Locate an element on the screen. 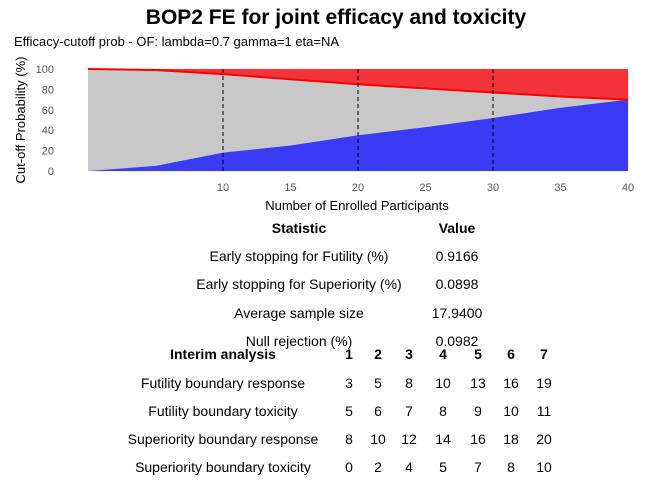  stat-label: Early stopping for Futility (%) is located at coordinates (299, 256).